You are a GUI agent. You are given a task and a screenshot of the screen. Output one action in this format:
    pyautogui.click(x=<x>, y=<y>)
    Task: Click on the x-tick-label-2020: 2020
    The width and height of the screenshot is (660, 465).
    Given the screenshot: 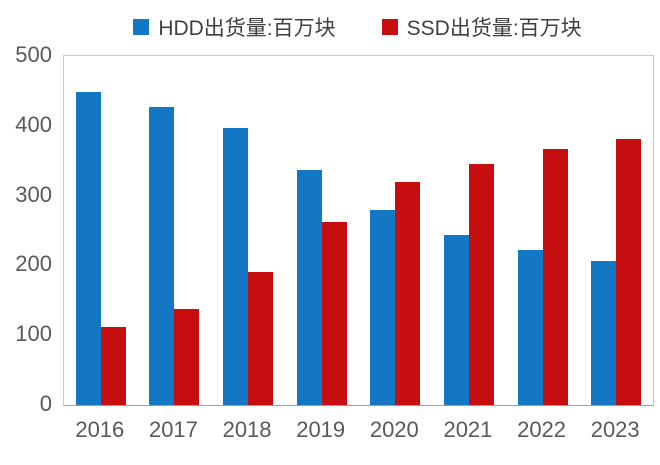 What is the action you would take?
    pyautogui.click(x=394, y=429)
    